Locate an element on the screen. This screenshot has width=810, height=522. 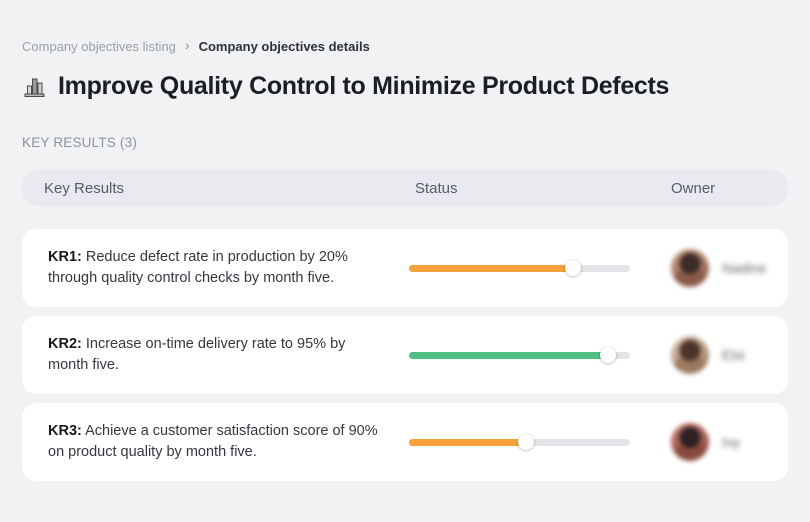
kr-label: KR1: is located at coordinates (65, 257).